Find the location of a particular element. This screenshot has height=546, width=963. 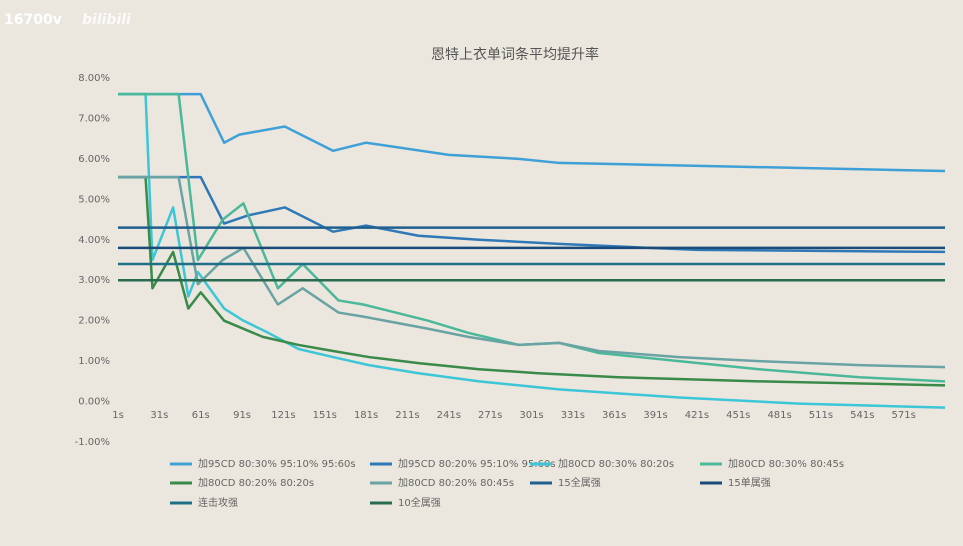

legend-label: 加80CD 80:20% 80:20s is located at coordinates (256, 483).